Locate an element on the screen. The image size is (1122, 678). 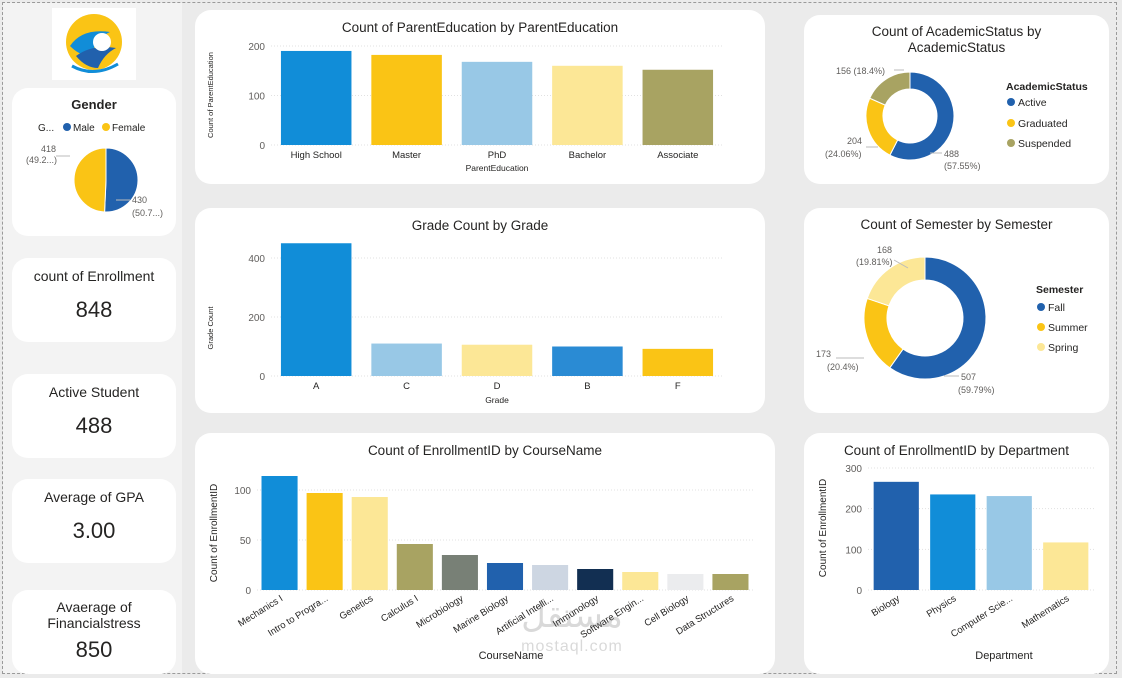
gender-slice-male is located at coordinates (121, 180).